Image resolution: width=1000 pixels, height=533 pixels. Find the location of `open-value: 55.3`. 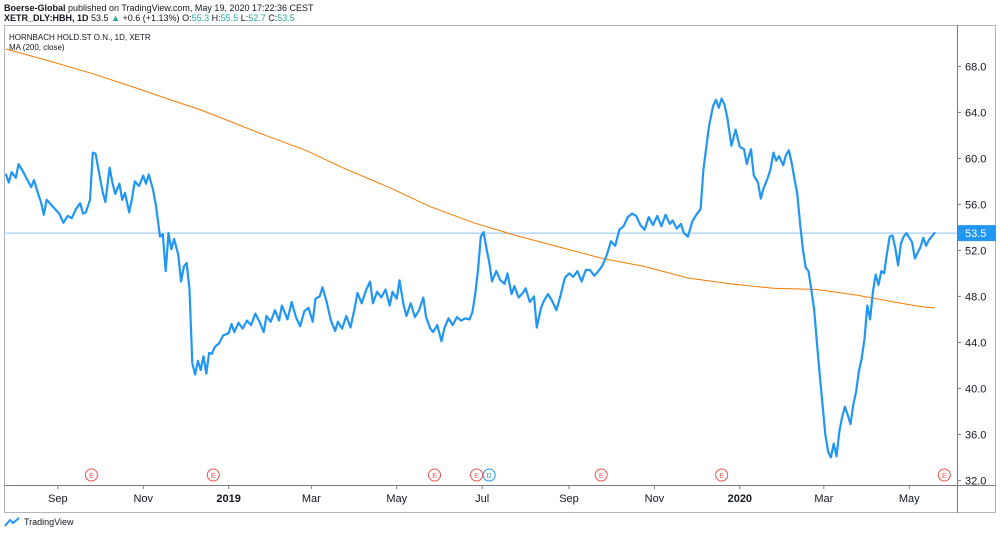

open-value: 55.3 is located at coordinates (200, 18).